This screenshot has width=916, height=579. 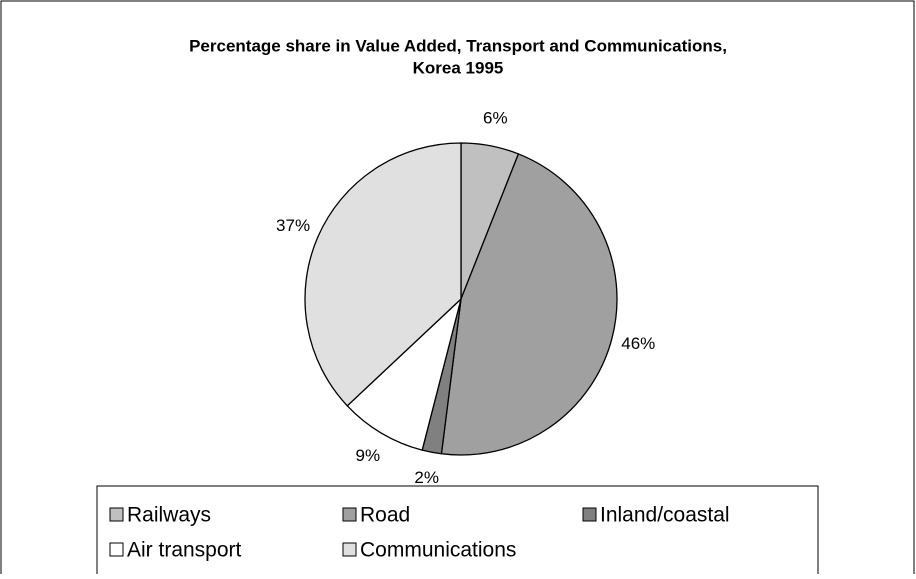 What do you see at coordinates (458, 67) in the screenshot?
I see `chart-title: Korea 1995` at bounding box center [458, 67].